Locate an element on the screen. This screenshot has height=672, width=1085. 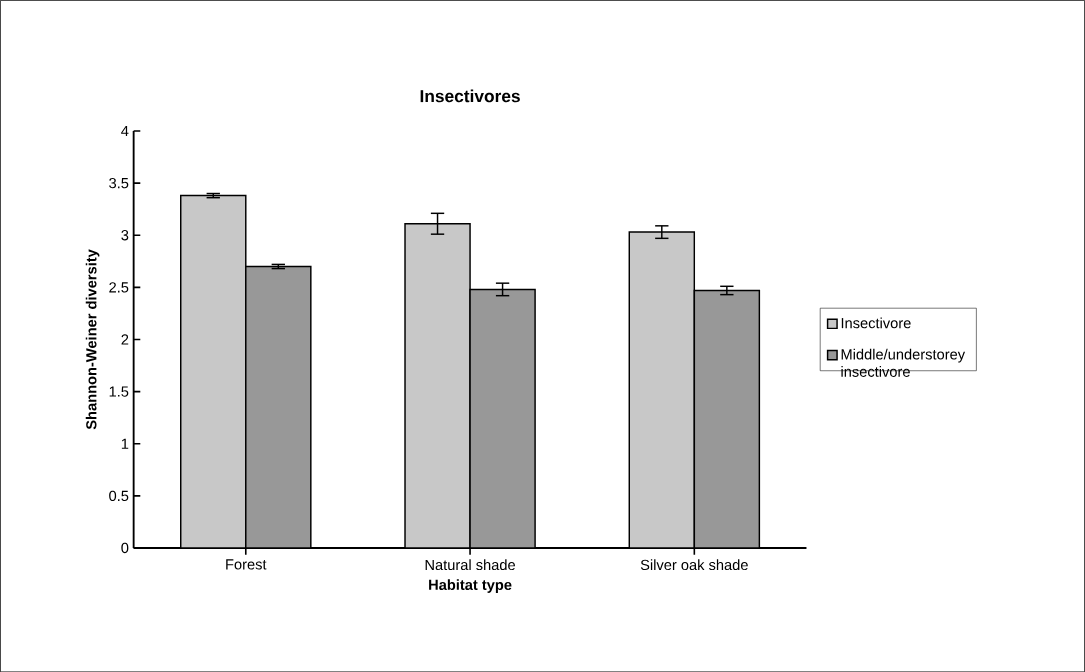
chart-title: Insectivores is located at coordinates (470, 96).